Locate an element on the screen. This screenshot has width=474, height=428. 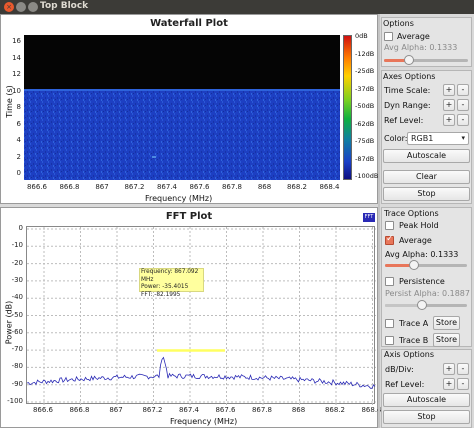
waterfall-xtick-3: 867.2 is located at coordinates (134, 187).